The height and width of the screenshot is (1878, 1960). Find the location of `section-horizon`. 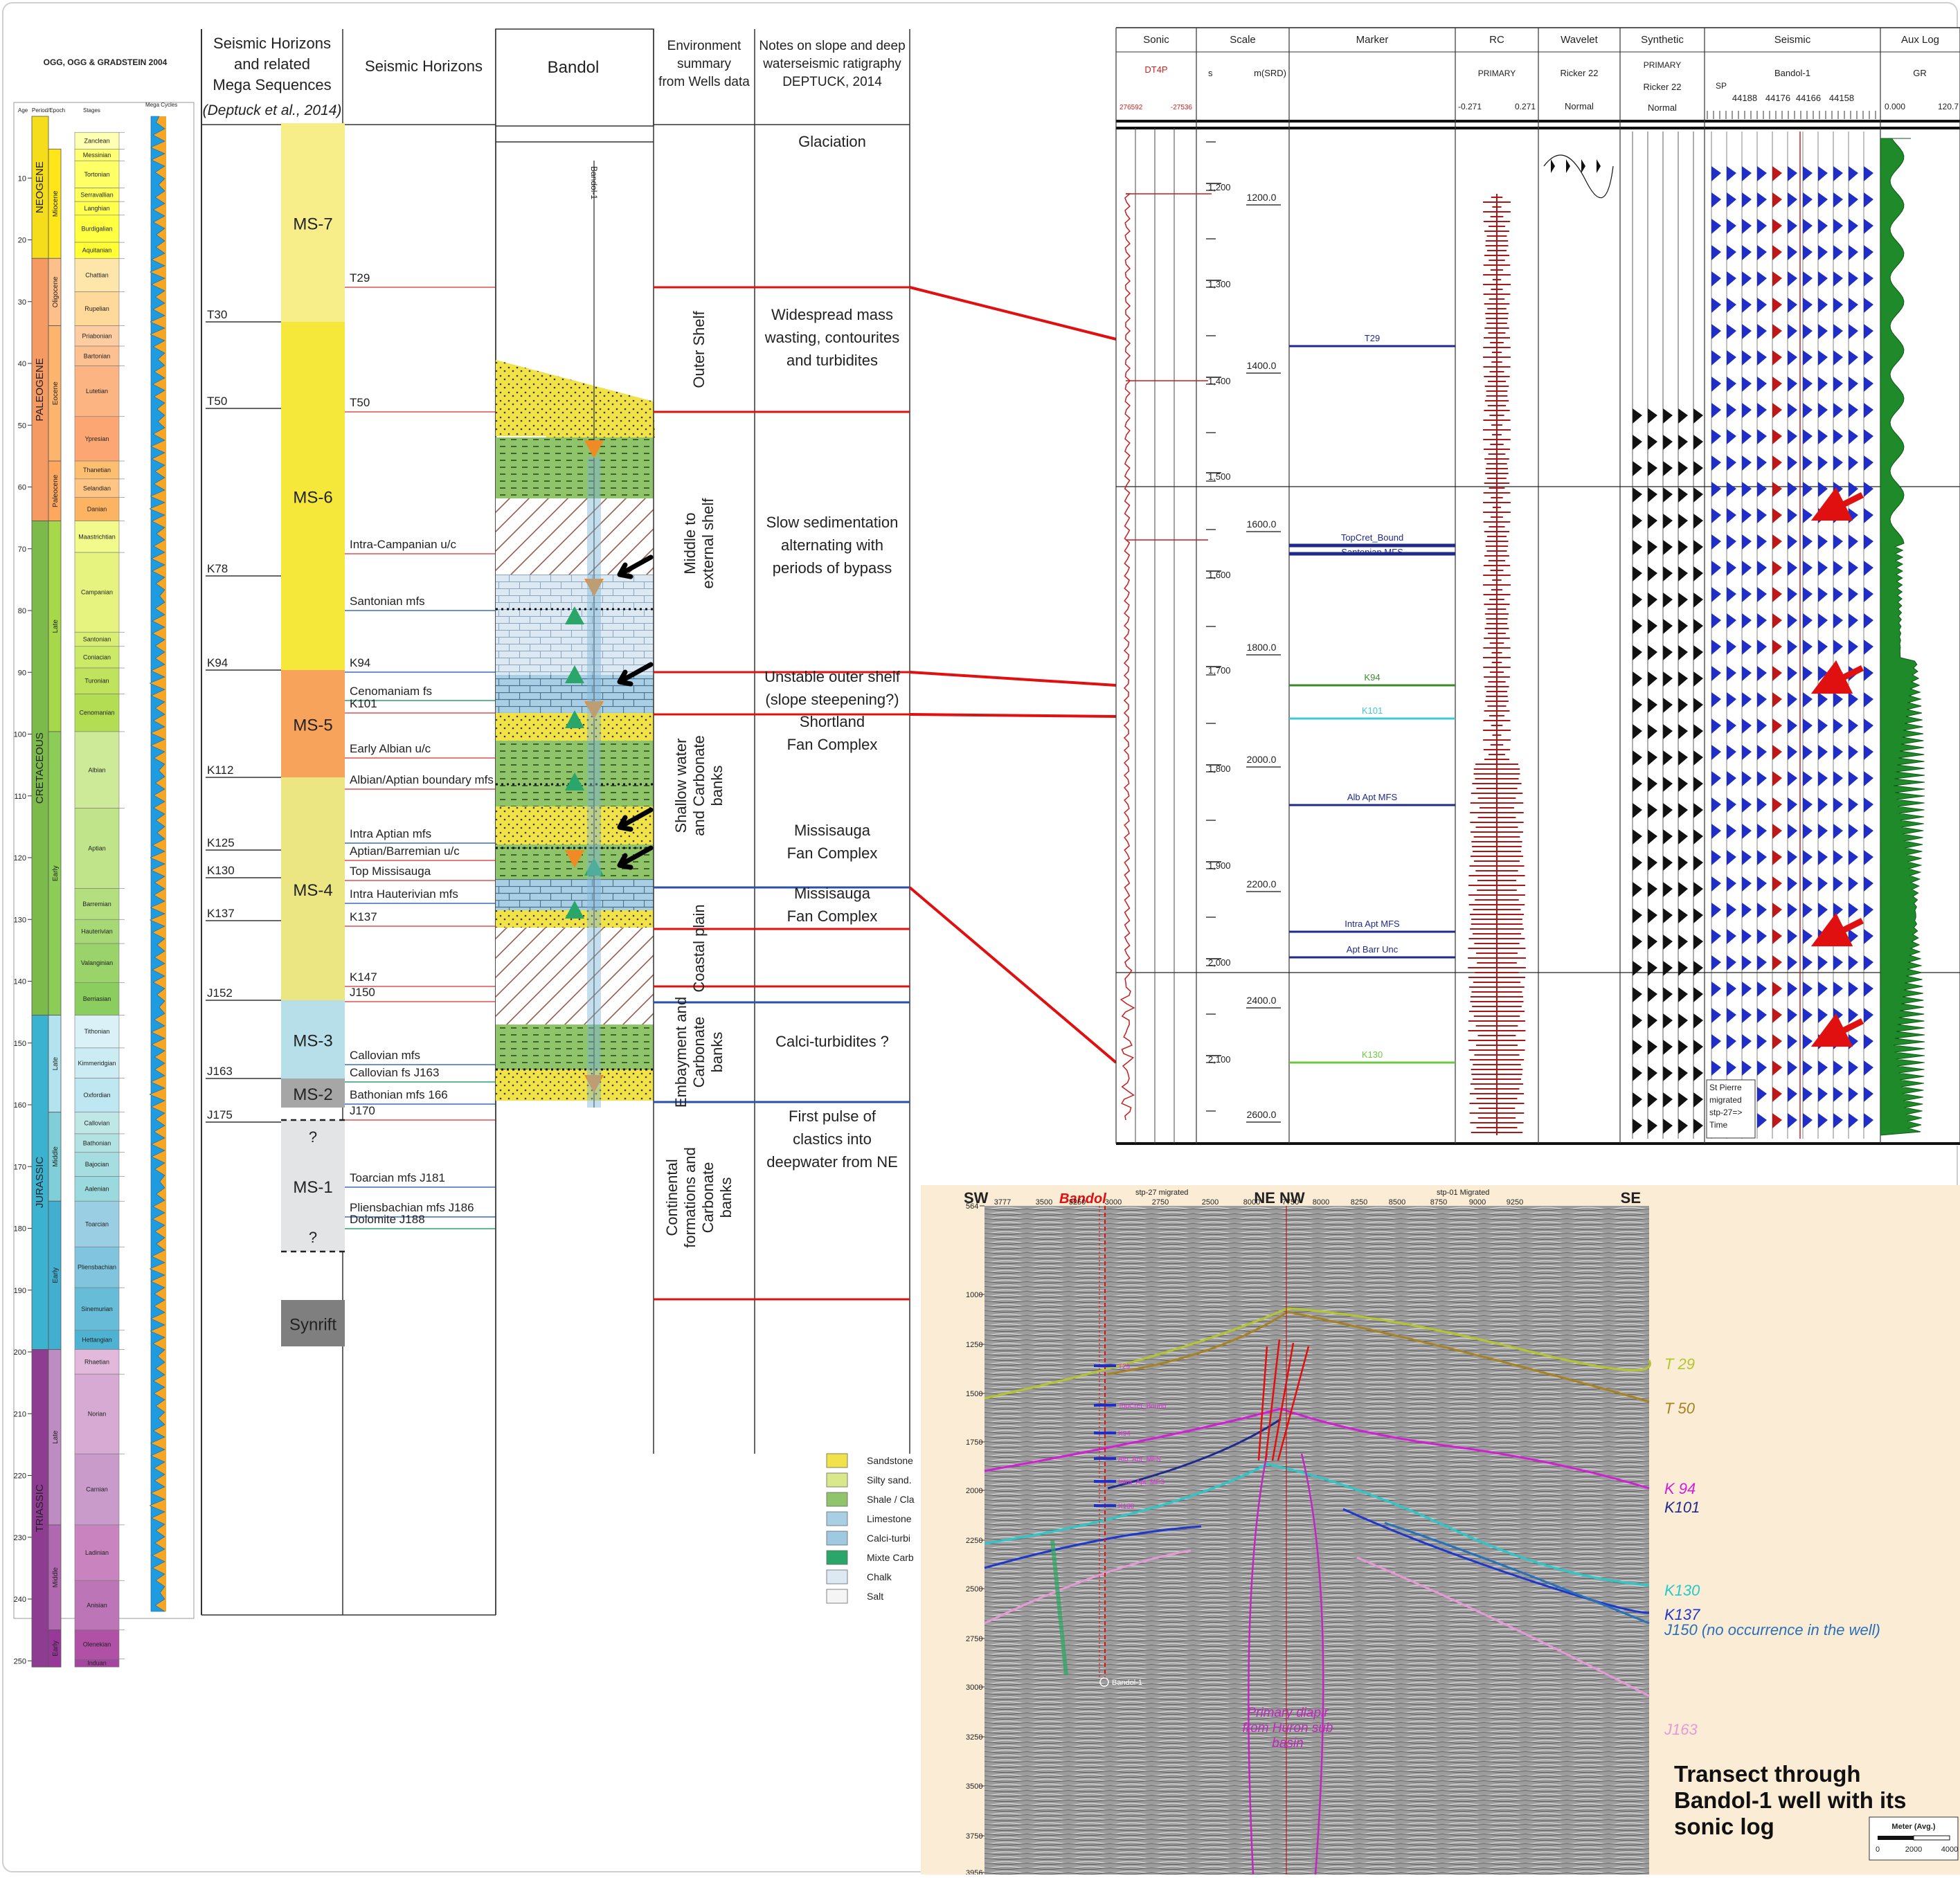

section-horizon is located at coordinates (1194, 1454).